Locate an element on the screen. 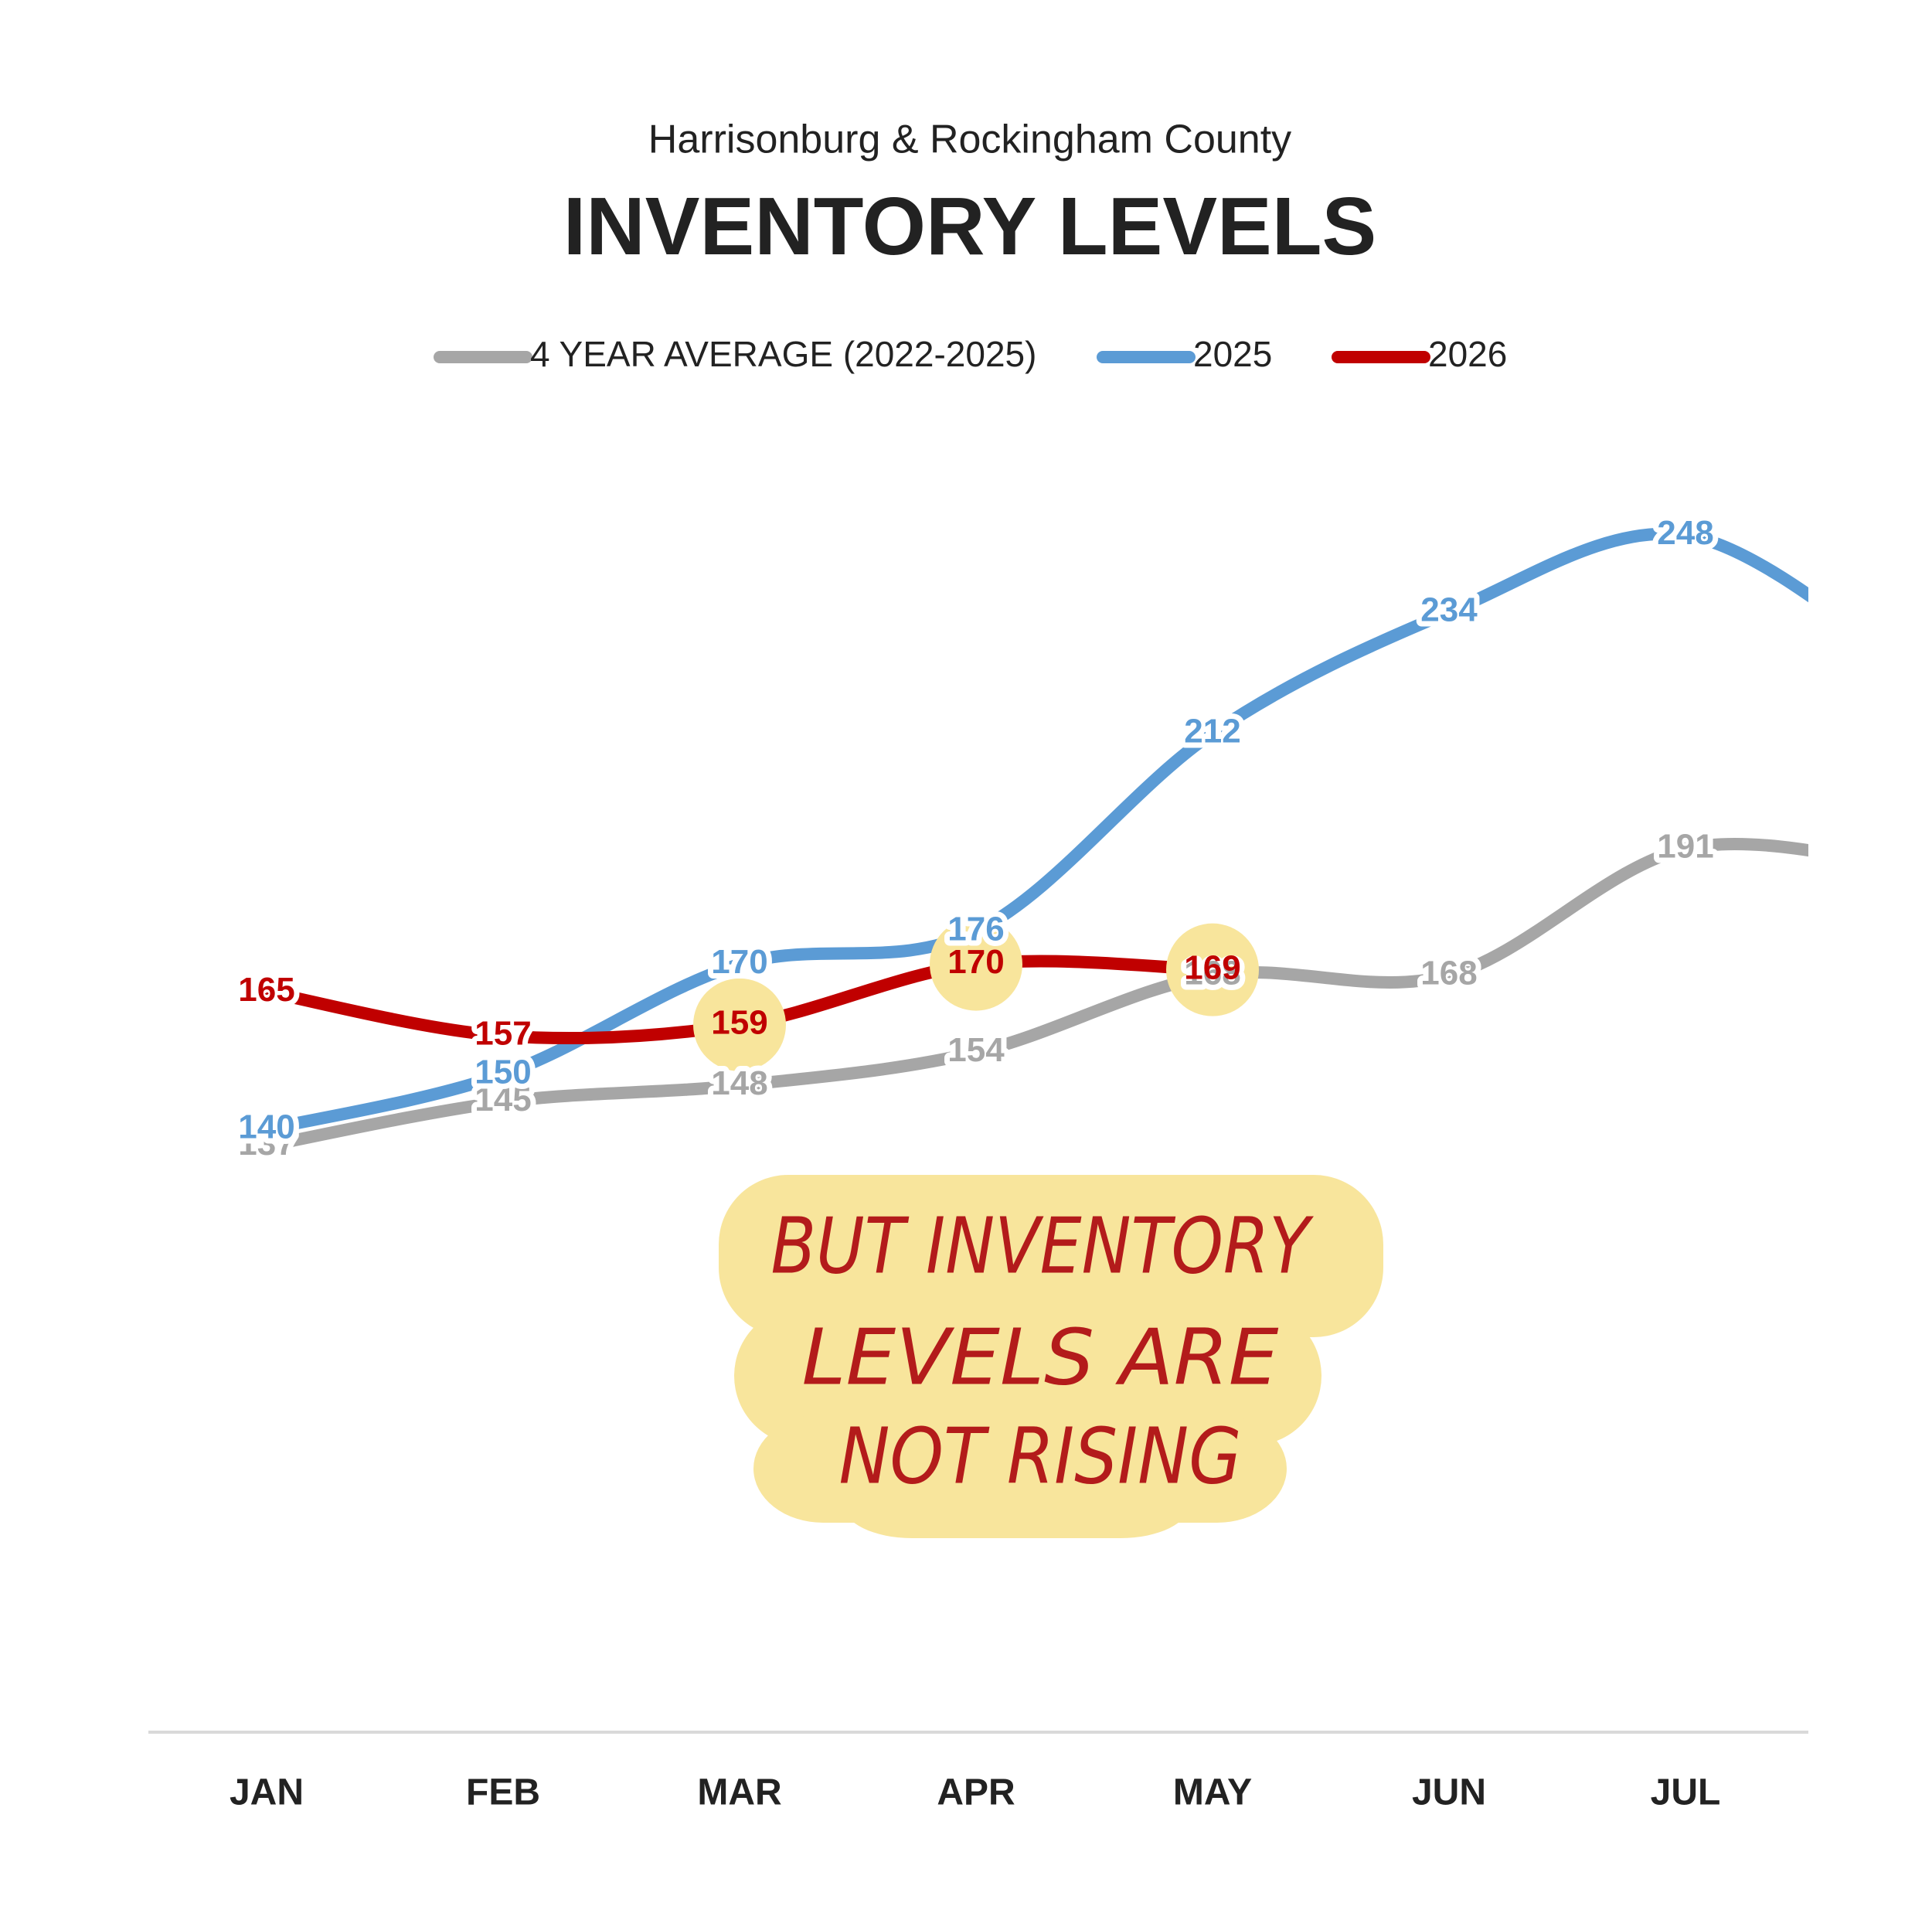 Image resolution: width=1932 pixels, height=1920 pixels. data-label: 159 is located at coordinates (739, 1022).